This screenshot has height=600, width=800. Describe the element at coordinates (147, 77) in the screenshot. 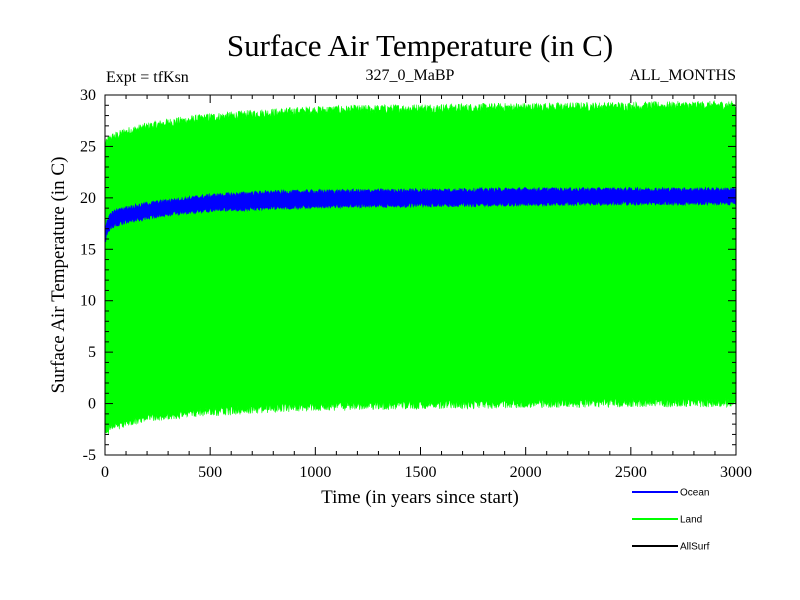

I see `experiment-label: Expt = tfKsn` at that location.